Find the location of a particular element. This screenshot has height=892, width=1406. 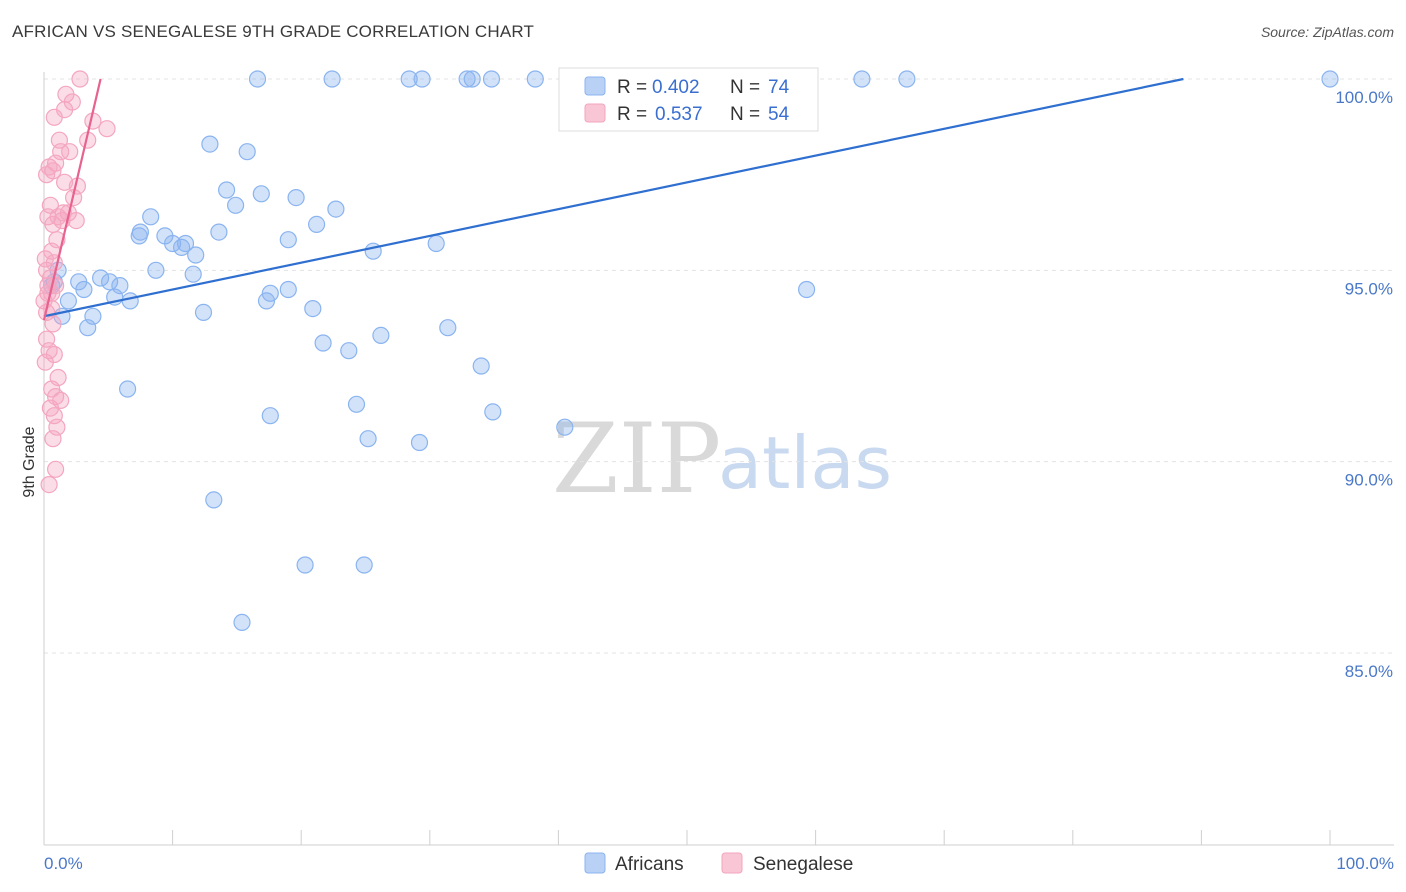

legend-africans-label: Africans is located at coordinates (649, 864).